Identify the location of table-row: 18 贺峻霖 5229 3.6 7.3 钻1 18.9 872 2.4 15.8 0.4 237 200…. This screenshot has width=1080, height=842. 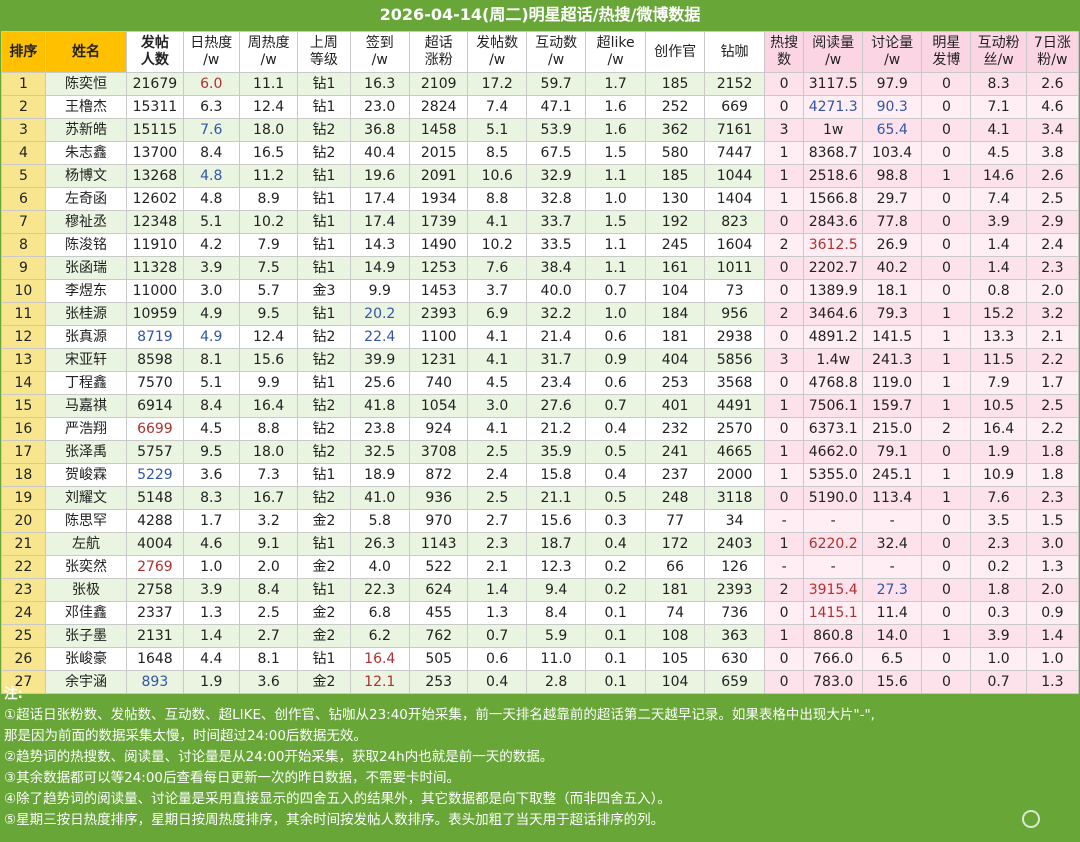
(540, 475).